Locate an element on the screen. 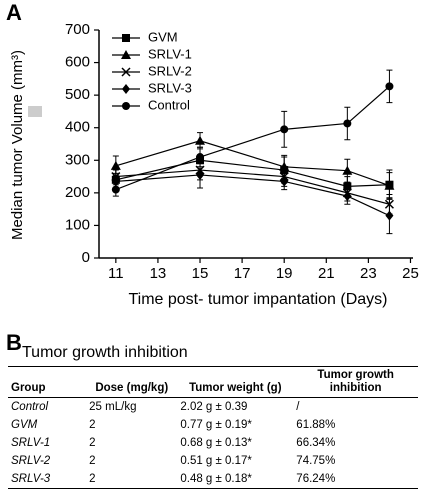 The height and width of the screenshot is (500, 424). y-axis-label: Median tumor Volume (mm³) is located at coordinates (17, 145).